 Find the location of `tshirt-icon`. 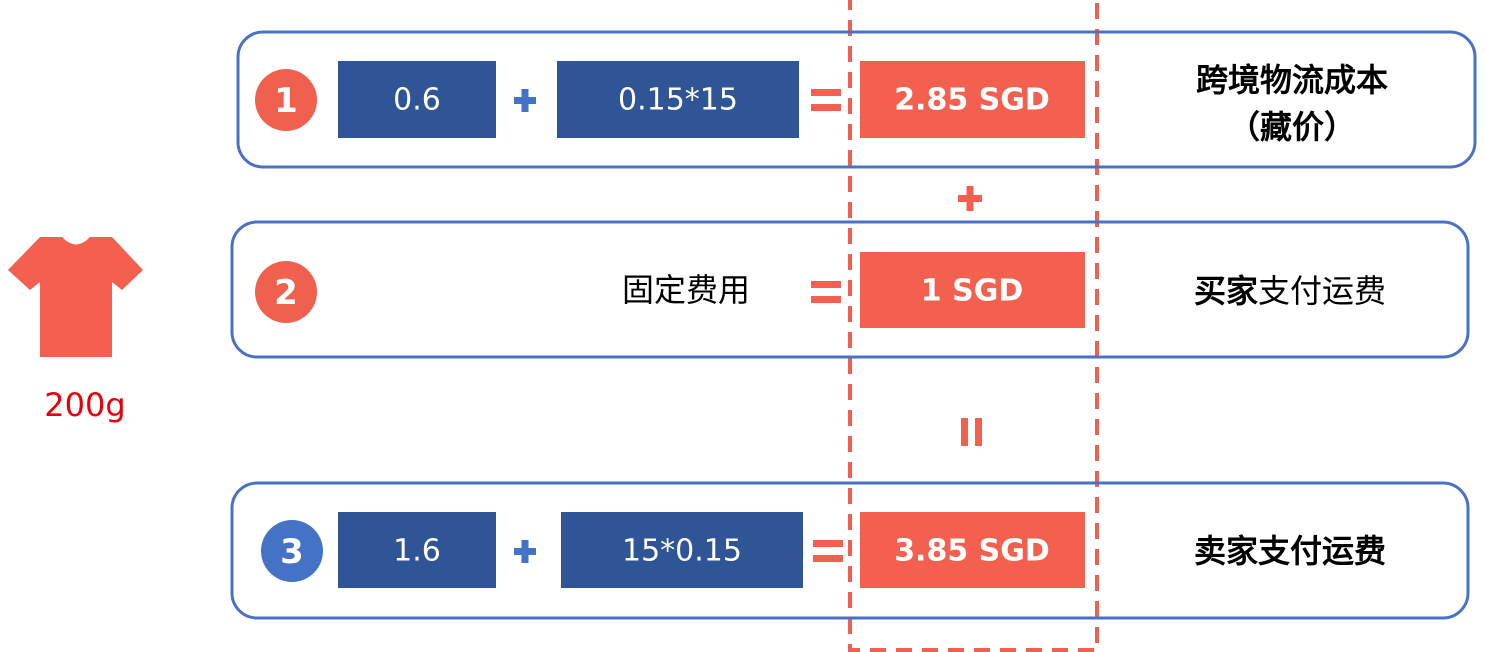

tshirt-icon is located at coordinates (75, 297).